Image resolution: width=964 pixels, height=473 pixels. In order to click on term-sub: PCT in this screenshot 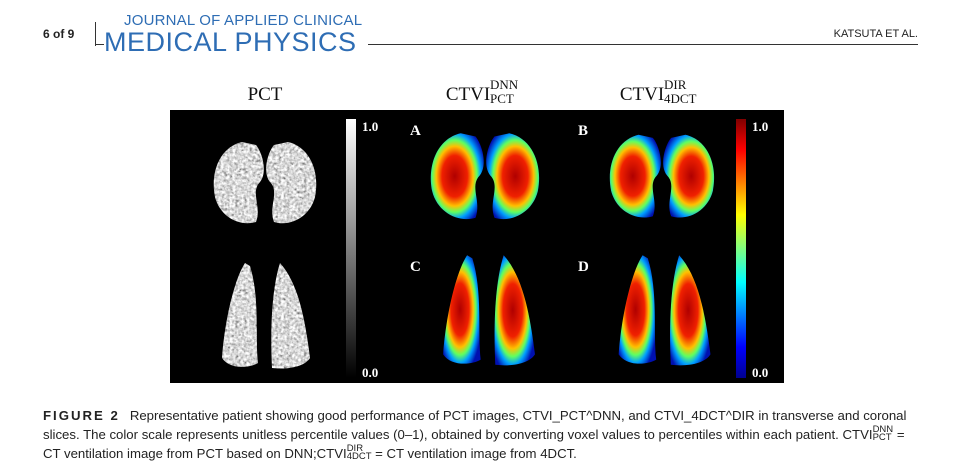, I will do `click(882, 437)`.